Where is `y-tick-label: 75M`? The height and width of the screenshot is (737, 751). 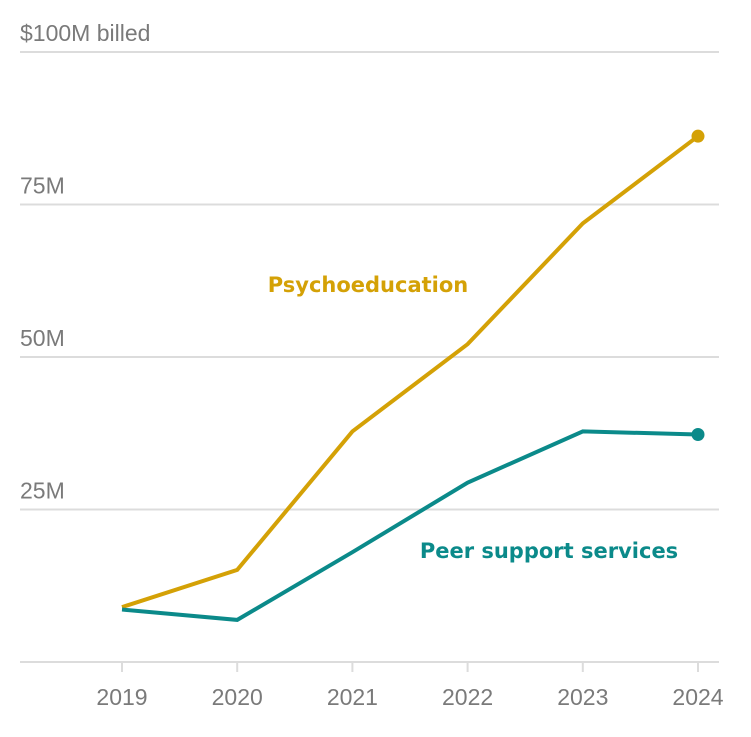 y-tick-label: 75M is located at coordinates (42, 186).